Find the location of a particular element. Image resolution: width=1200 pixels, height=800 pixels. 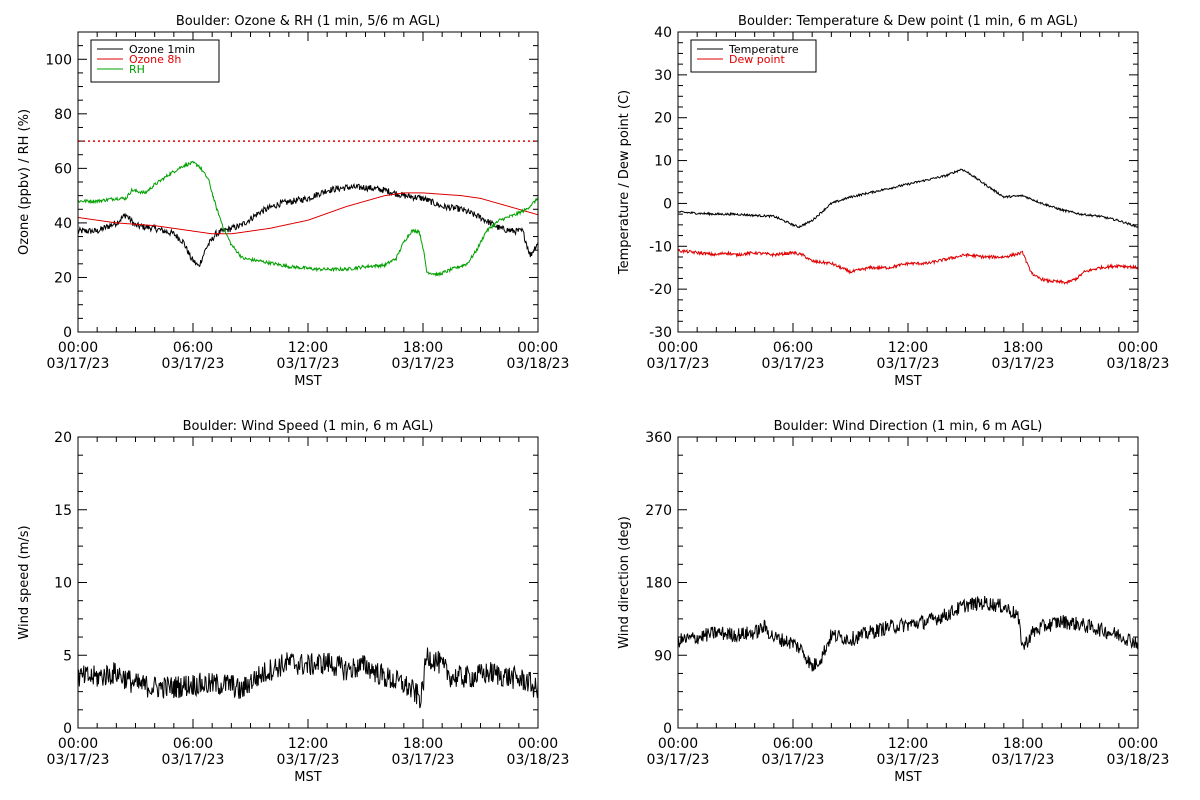

legend-label: RH is located at coordinates (137, 69).